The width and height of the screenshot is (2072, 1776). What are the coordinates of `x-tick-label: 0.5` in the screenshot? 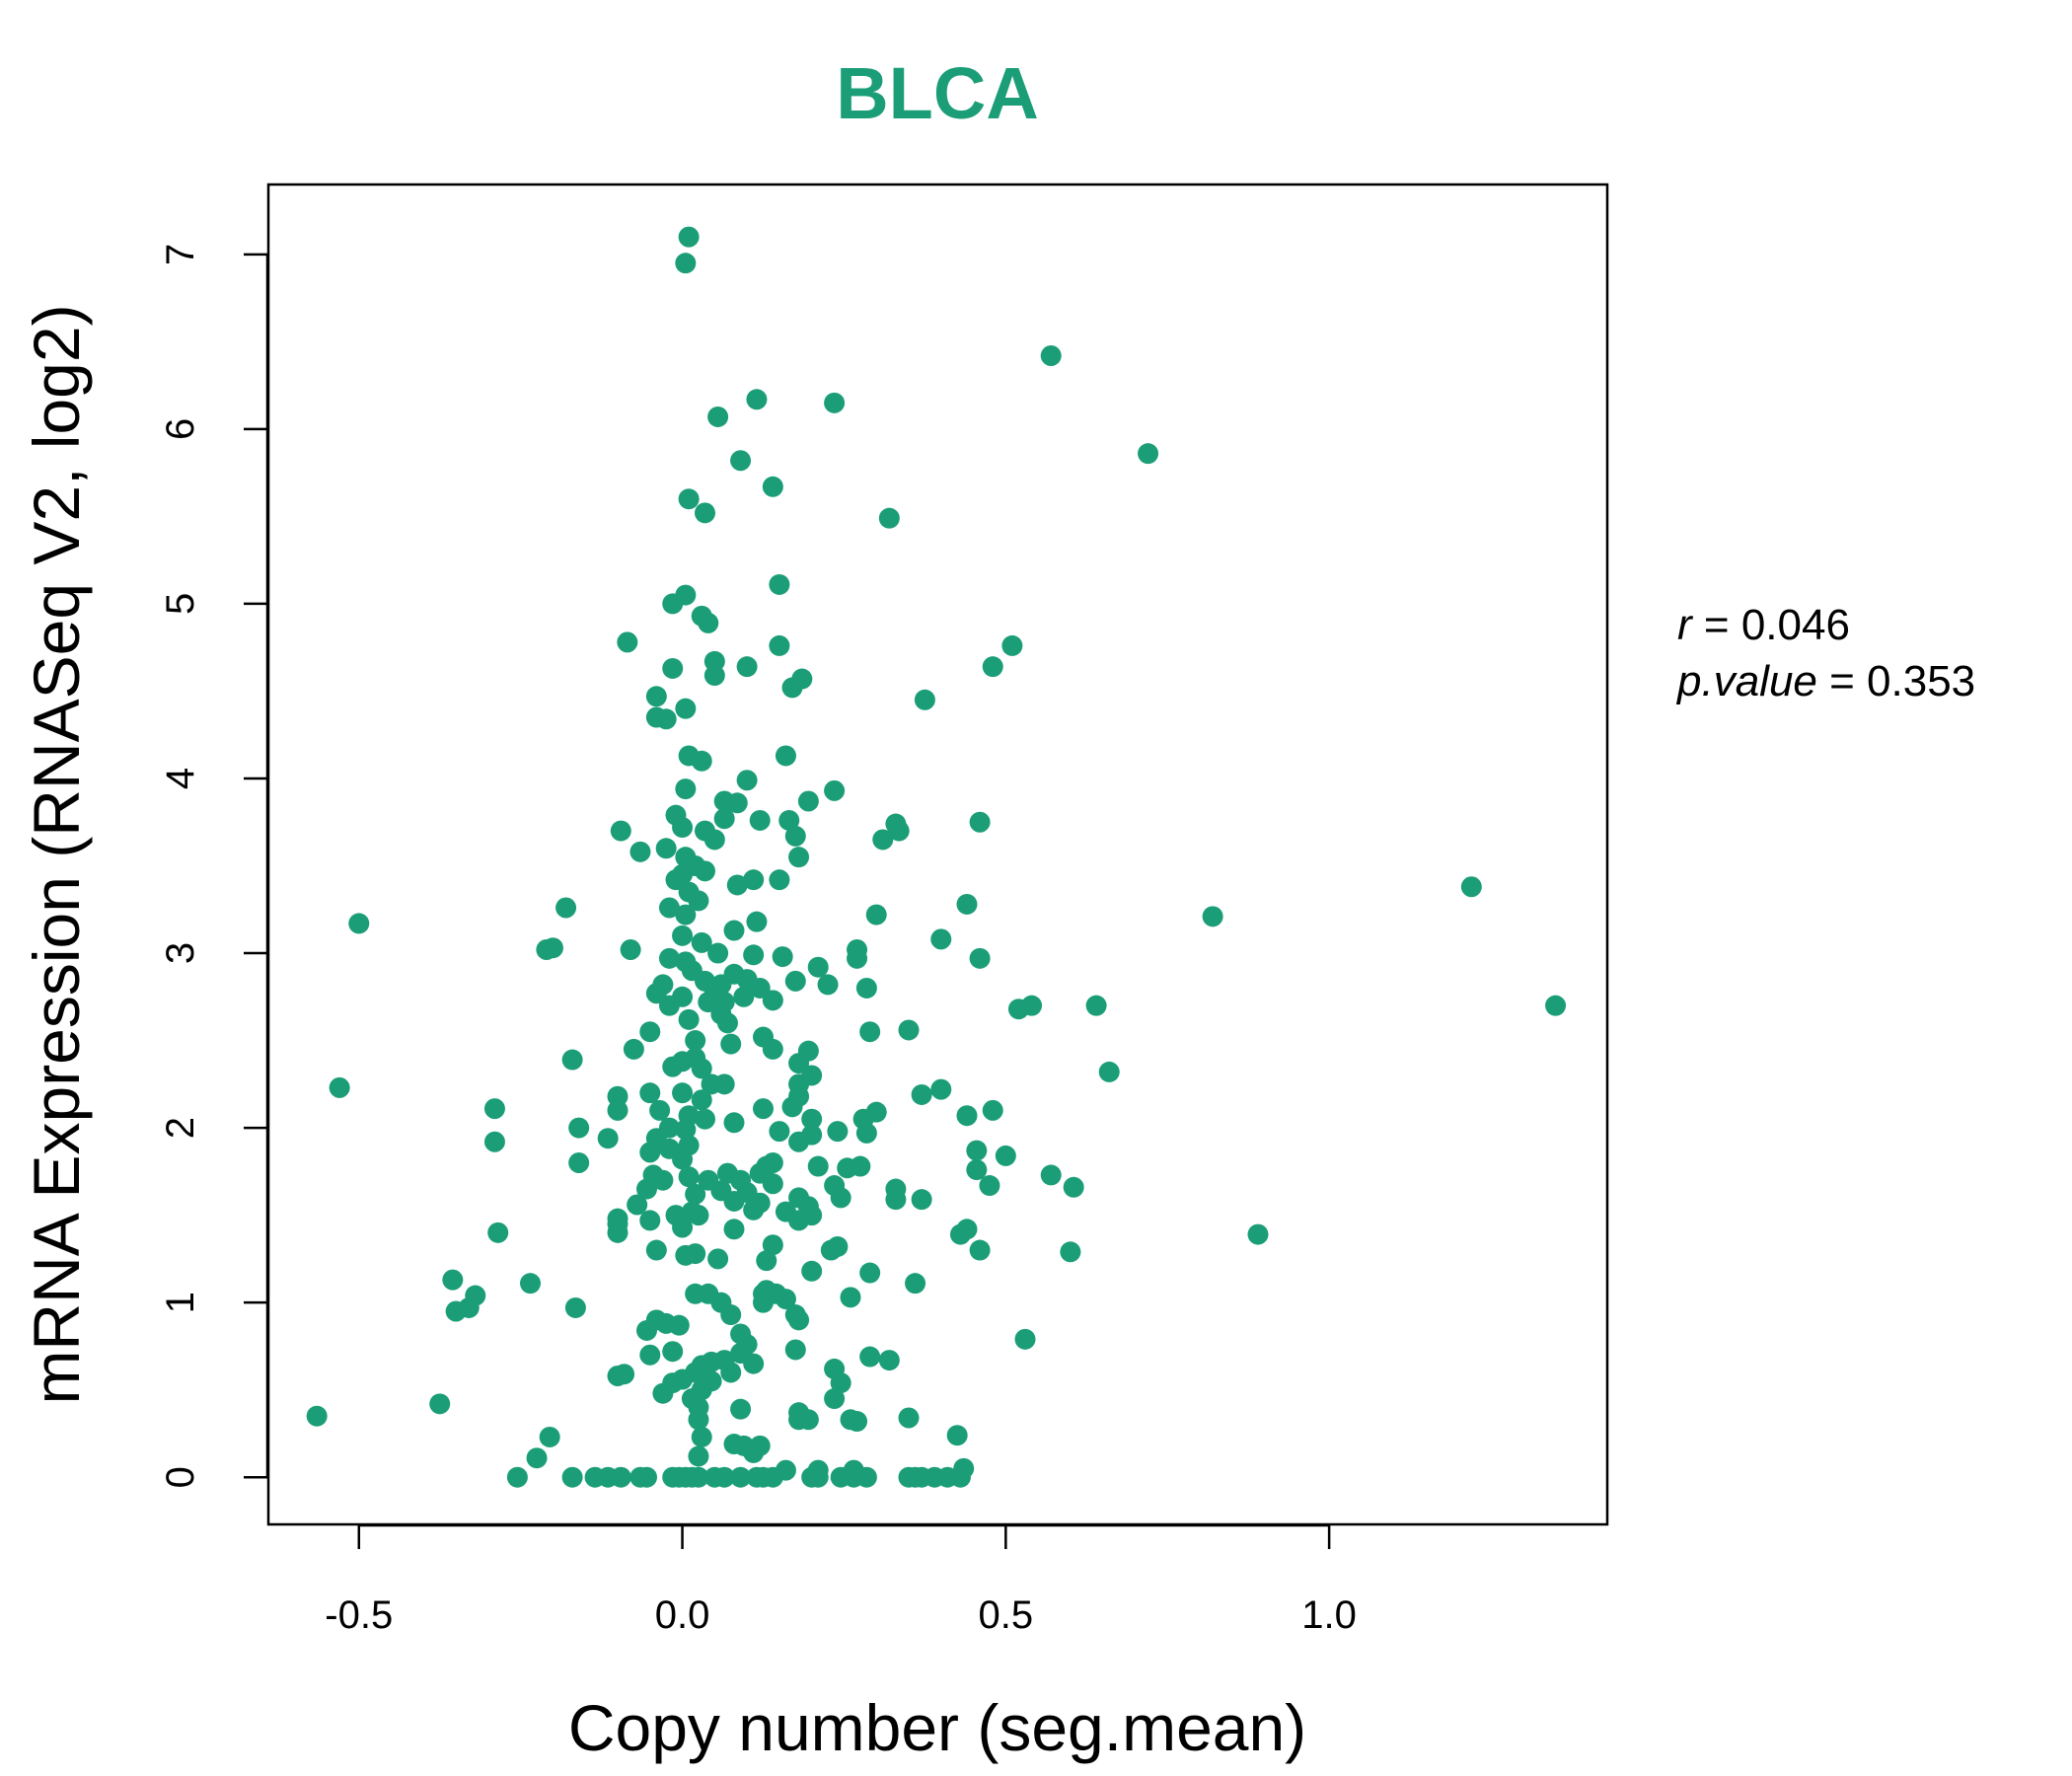 It's located at (1007, 1615).